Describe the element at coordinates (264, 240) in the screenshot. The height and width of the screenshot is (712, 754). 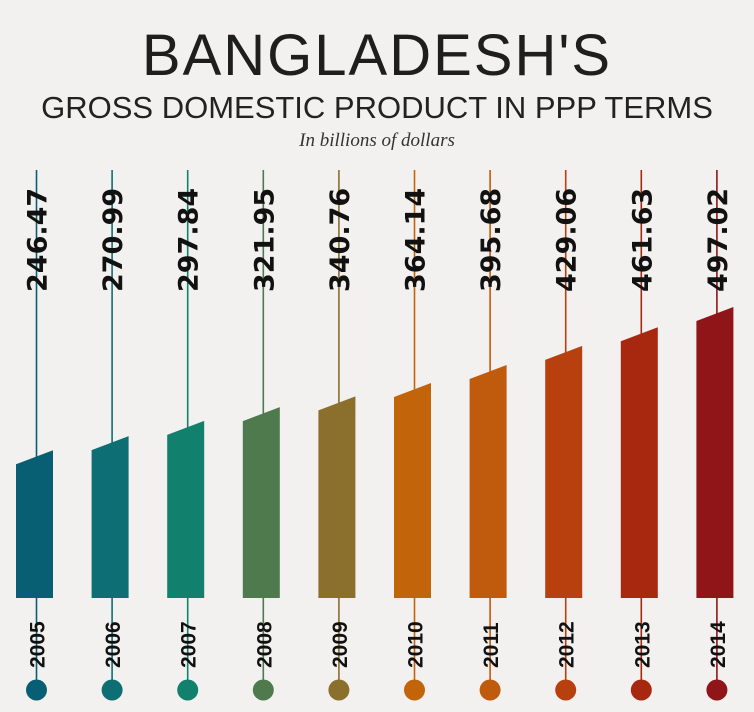
I see `value-label: 321.95` at that location.